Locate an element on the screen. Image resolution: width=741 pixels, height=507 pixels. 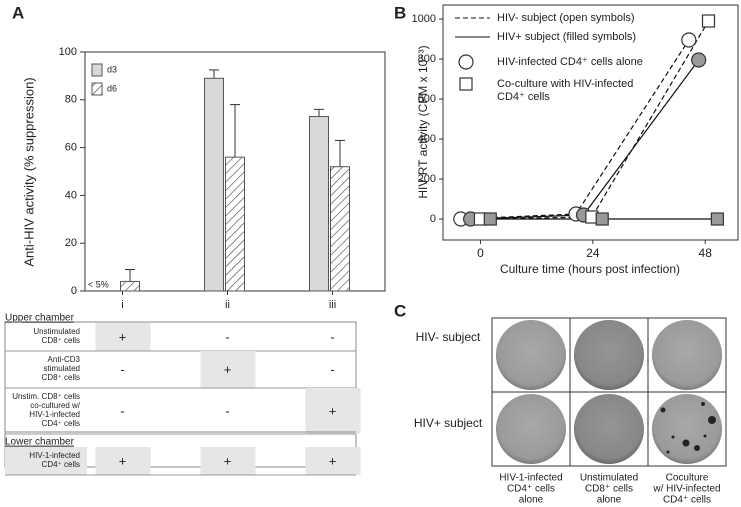
y-tick-label: 400 is located at coordinates (427, 139).